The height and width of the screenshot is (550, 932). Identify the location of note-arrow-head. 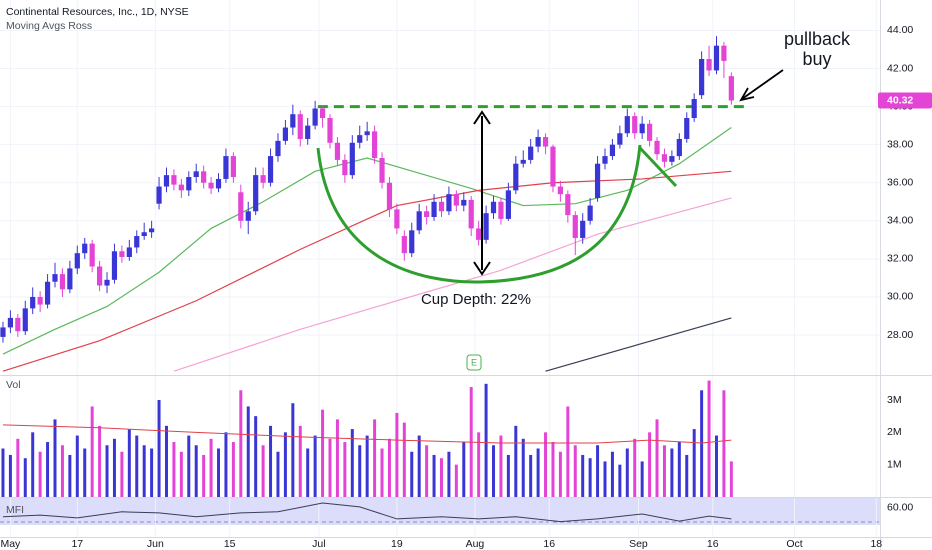
(747, 94).